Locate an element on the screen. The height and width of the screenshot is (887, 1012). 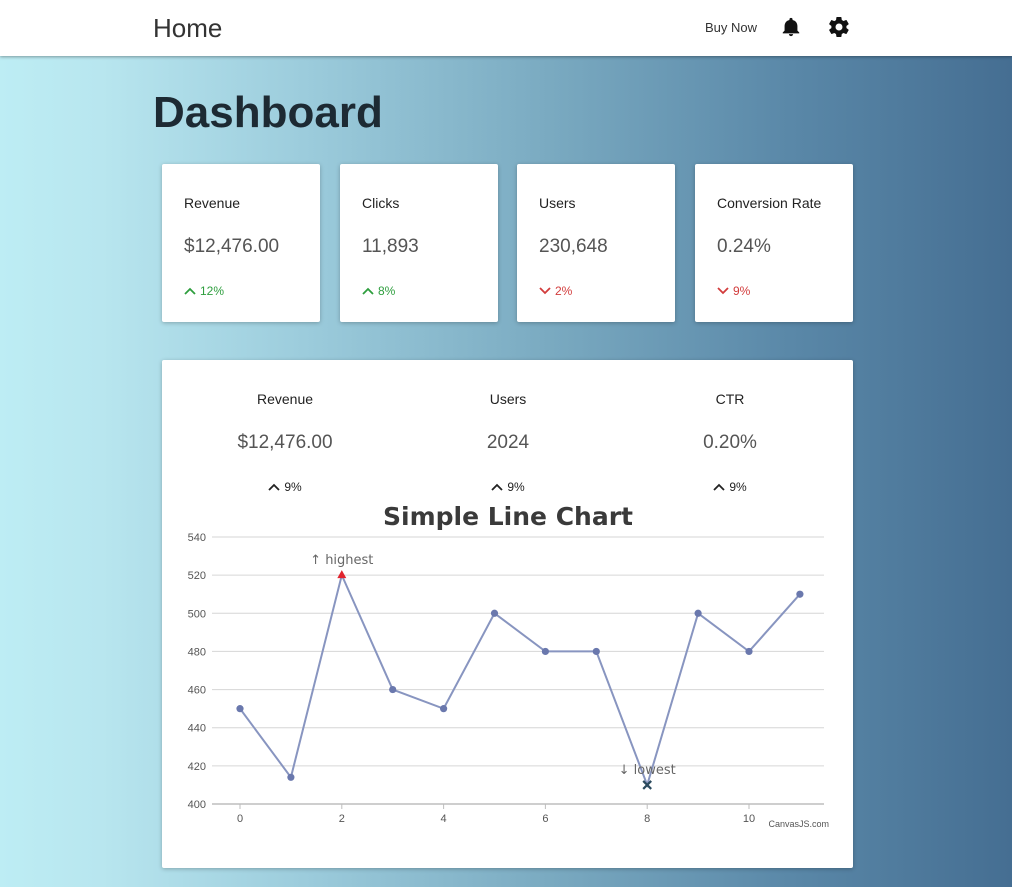
metric-card-clicks: Clicks 11,893 8% is located at coordinates (419, 243).